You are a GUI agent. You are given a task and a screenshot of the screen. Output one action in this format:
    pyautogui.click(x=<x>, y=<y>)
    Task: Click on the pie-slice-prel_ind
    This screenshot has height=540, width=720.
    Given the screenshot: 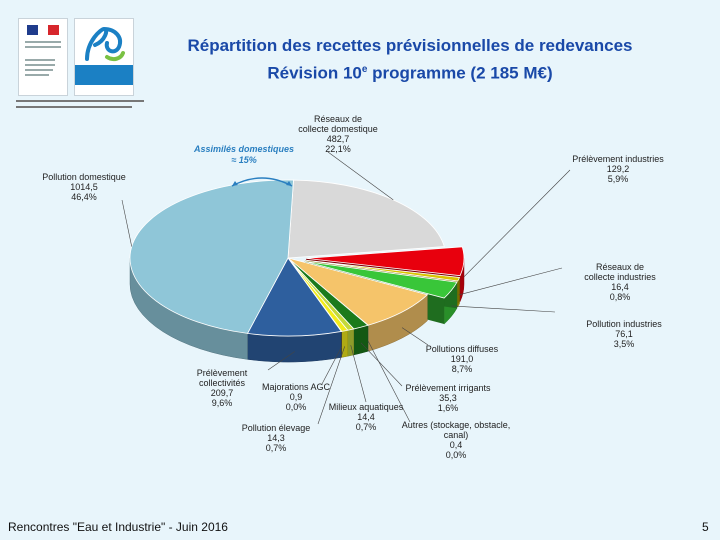 What is the action you would take?
    pyautogui.click(x=385, y=261)
    